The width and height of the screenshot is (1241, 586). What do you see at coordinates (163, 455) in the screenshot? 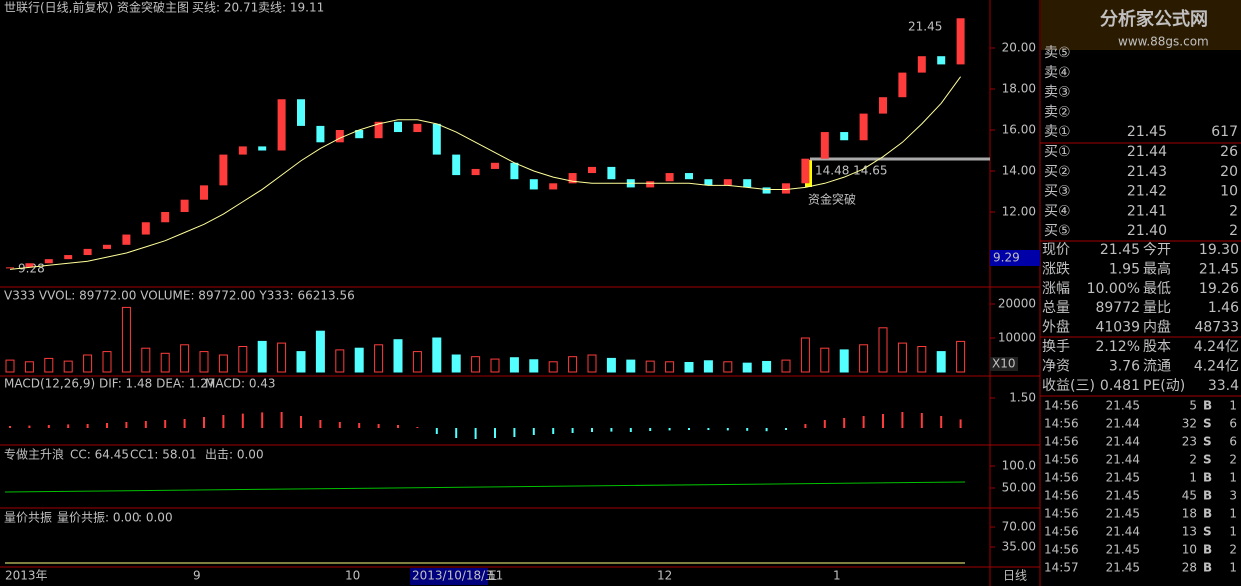
I see `cc1: CC1: 58.01` at bounding box center [163, 455].